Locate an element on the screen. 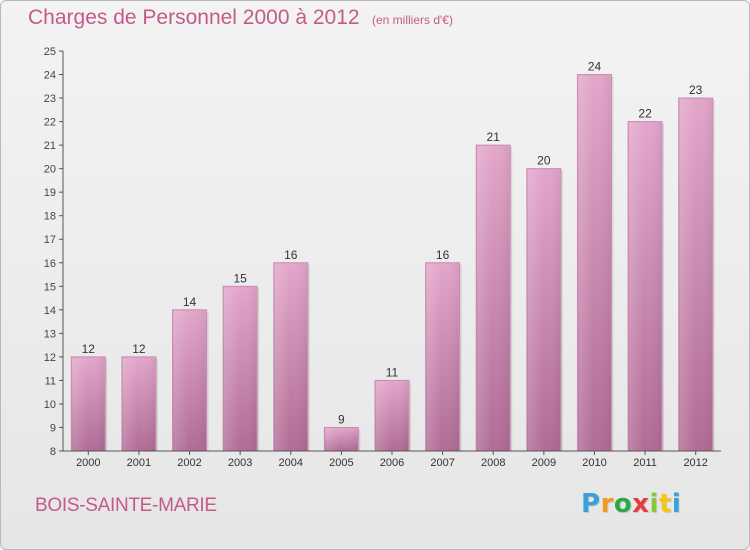 Image resolution: width=750 pixels, height=550 pixels. logo-letter: t is located at coordinates (665, 504).